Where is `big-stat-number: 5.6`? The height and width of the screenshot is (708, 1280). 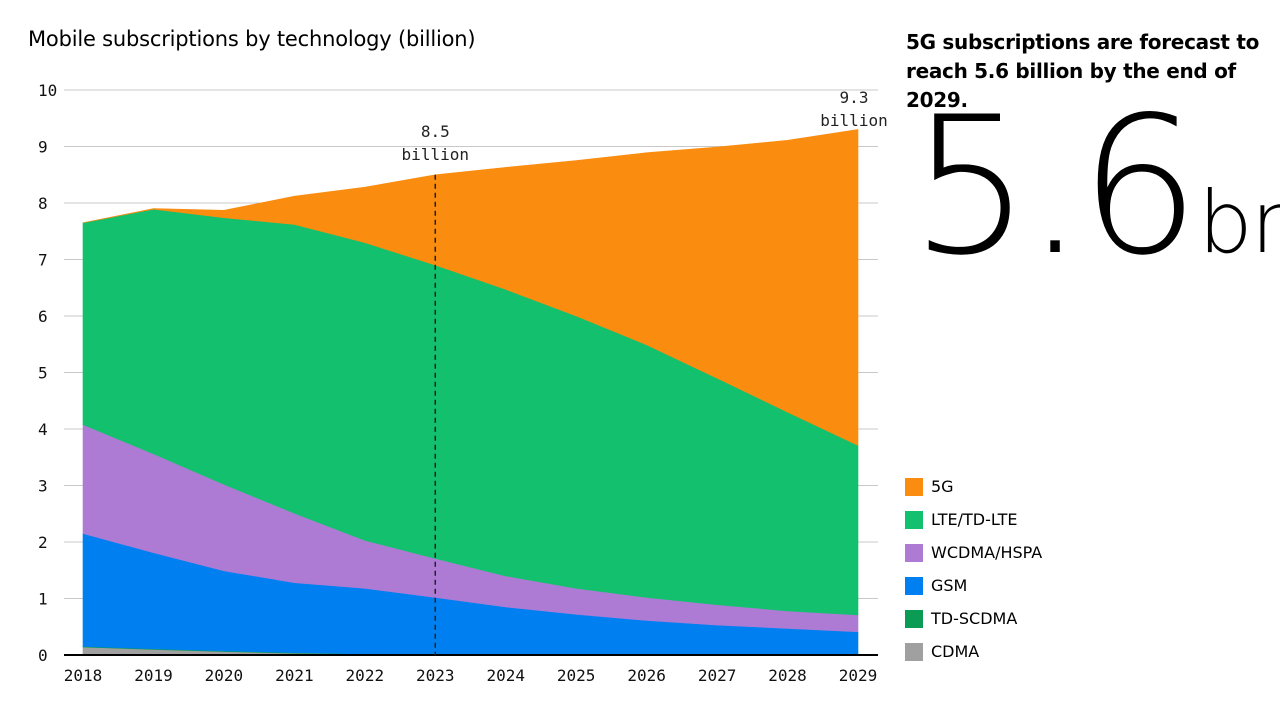
big-stat-number: 5.6 is located at coordinates (1055, 186).